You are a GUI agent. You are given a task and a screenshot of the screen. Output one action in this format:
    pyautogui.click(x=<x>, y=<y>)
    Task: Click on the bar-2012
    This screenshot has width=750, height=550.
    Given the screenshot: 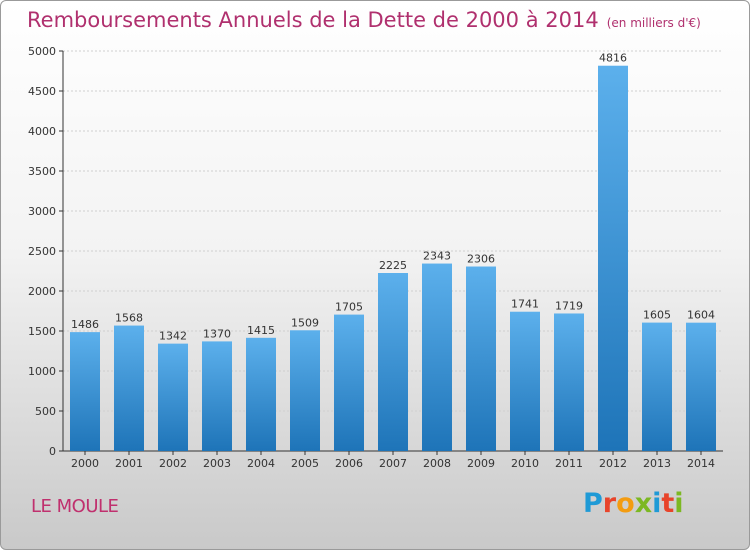 What is the action you would take?
    pyautogui.click(x=613, y=258)
    